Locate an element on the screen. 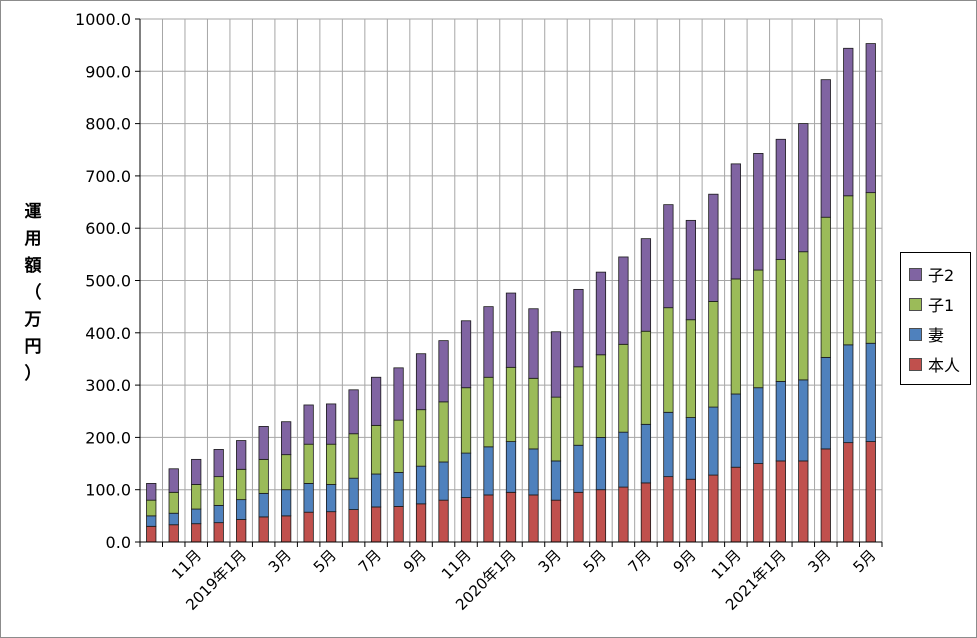  x-tick-label: 5月 is located at coordinates (865, 561).